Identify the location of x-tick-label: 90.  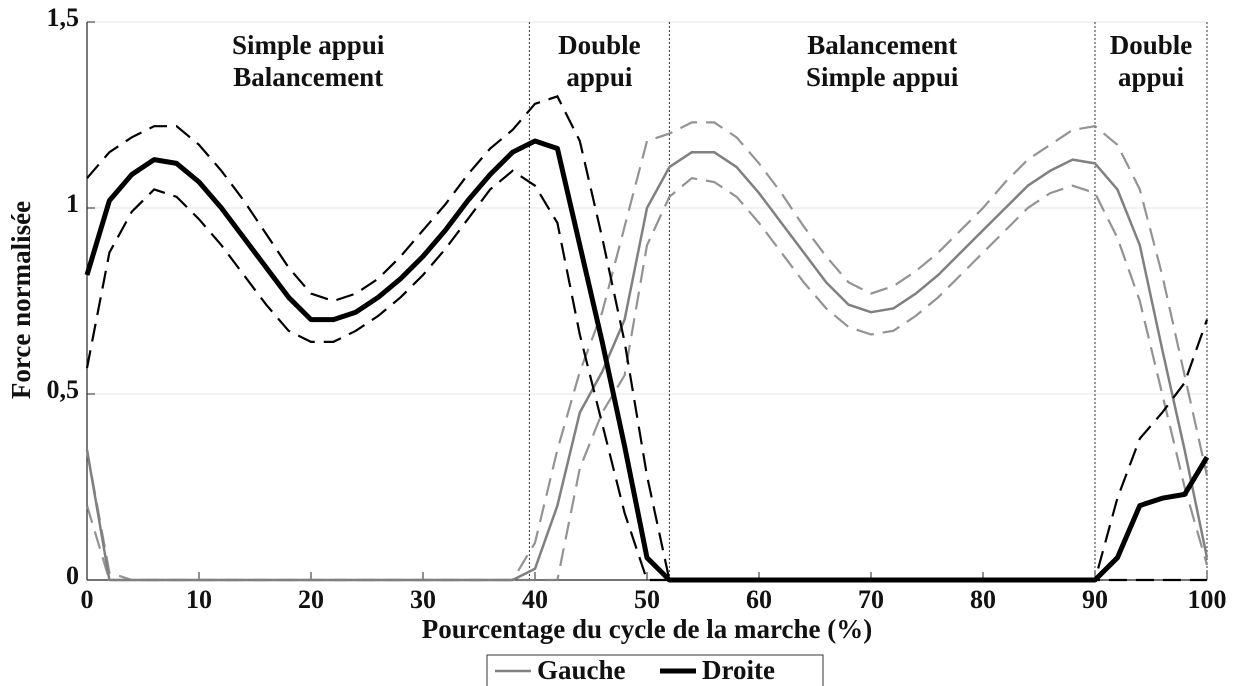
(1095, 599).